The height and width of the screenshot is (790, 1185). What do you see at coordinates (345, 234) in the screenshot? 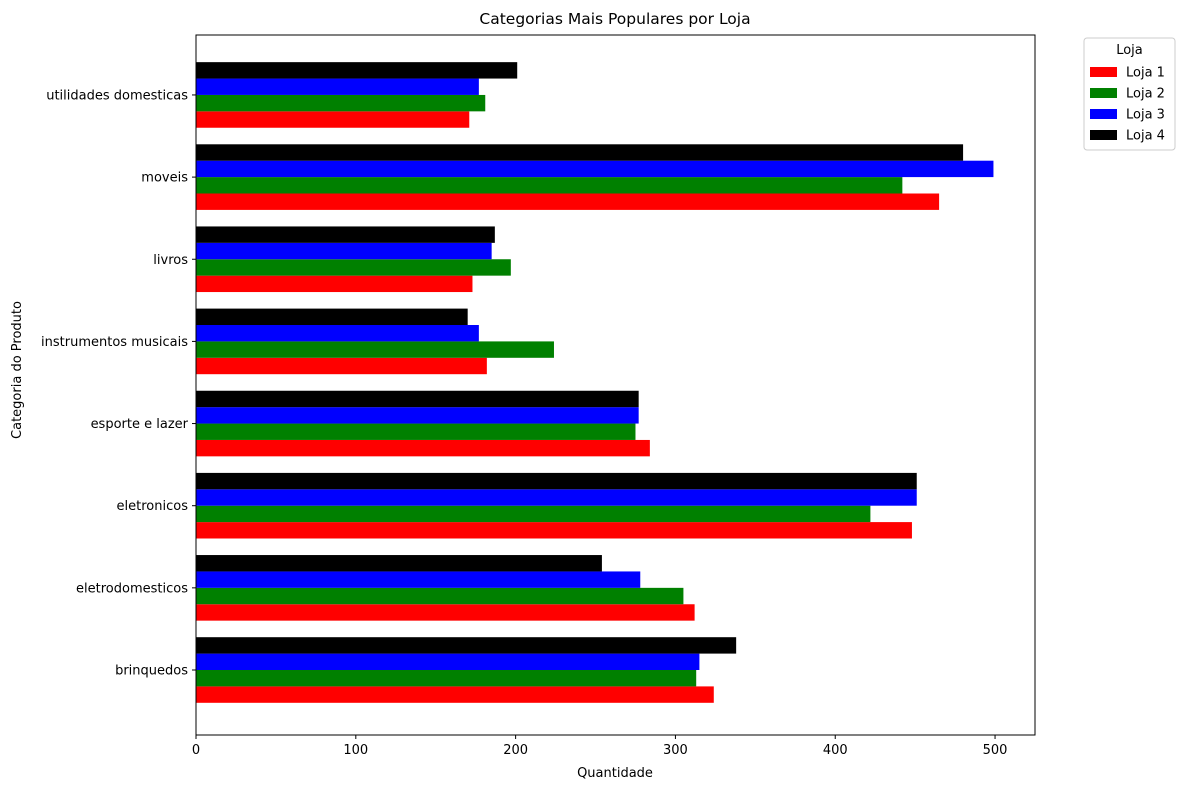
I see `bar-loja-4-livros` at bounding box center [345, 234].